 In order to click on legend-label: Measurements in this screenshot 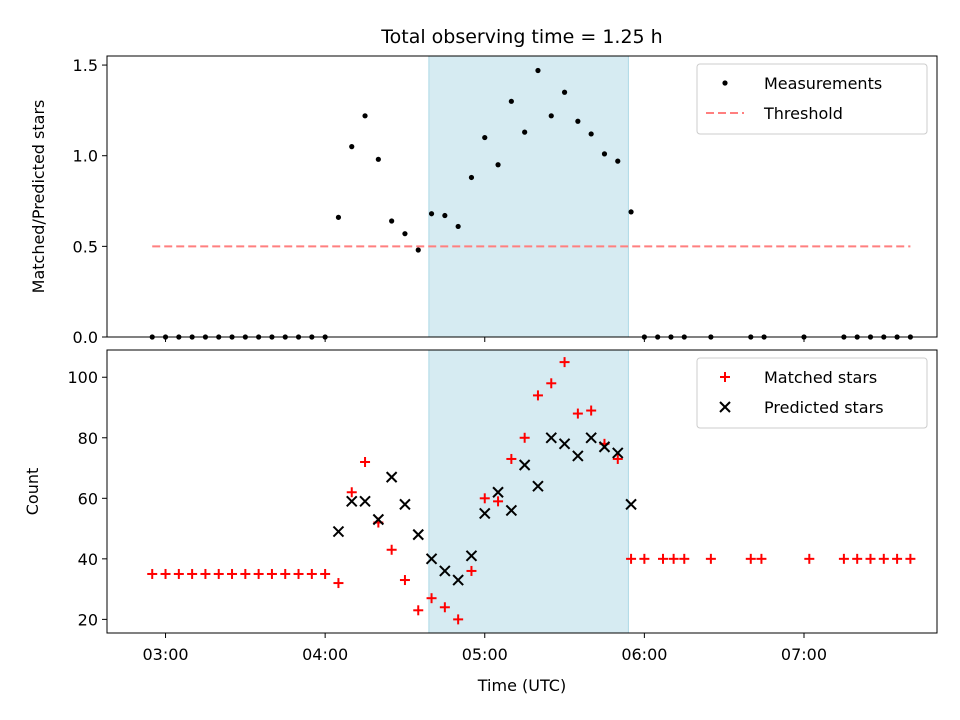, I will do `click(823, 83)`.